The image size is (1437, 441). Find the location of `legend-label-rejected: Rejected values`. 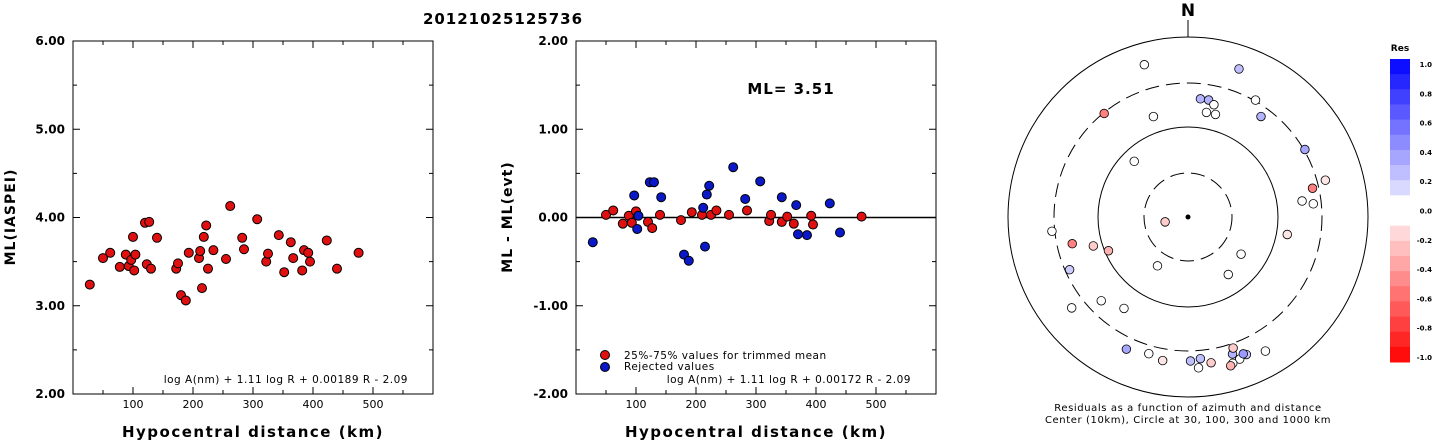

legend-label-rejected: Rejected values is located at coordinates (669, 367).